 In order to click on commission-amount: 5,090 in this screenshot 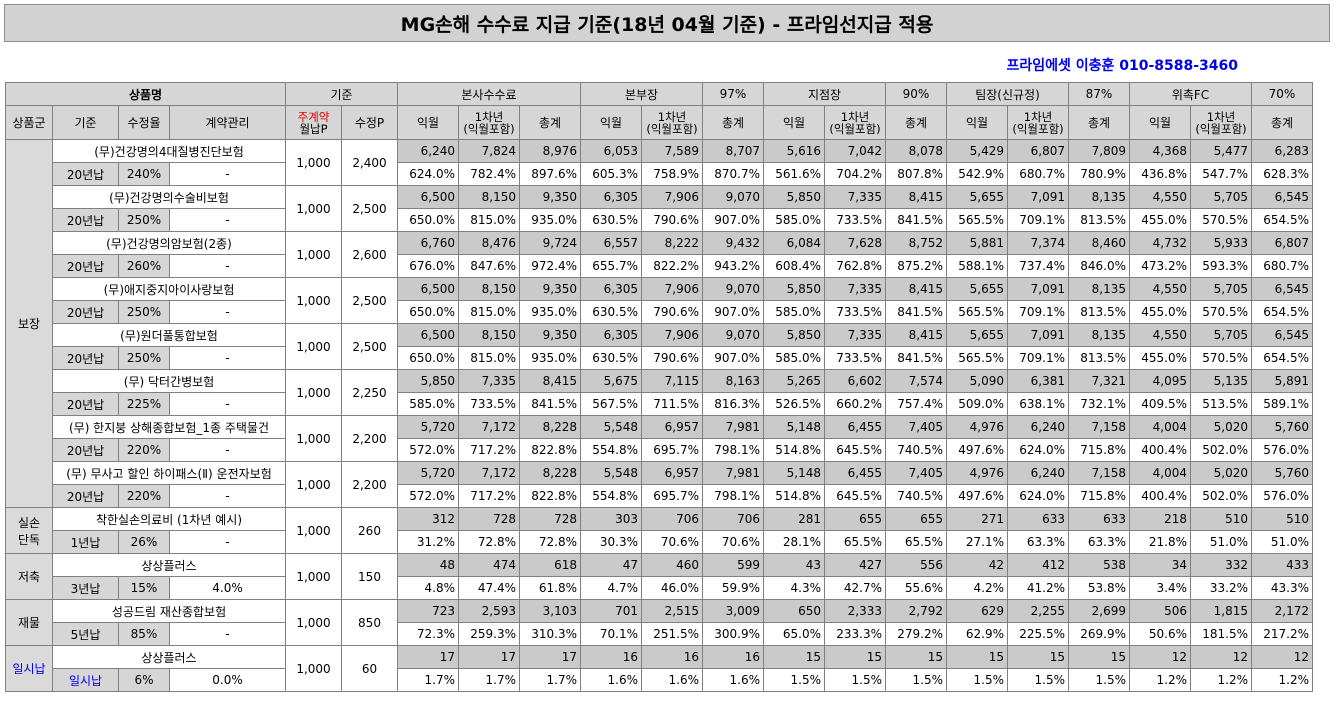, I will do `click(977, 381)`.